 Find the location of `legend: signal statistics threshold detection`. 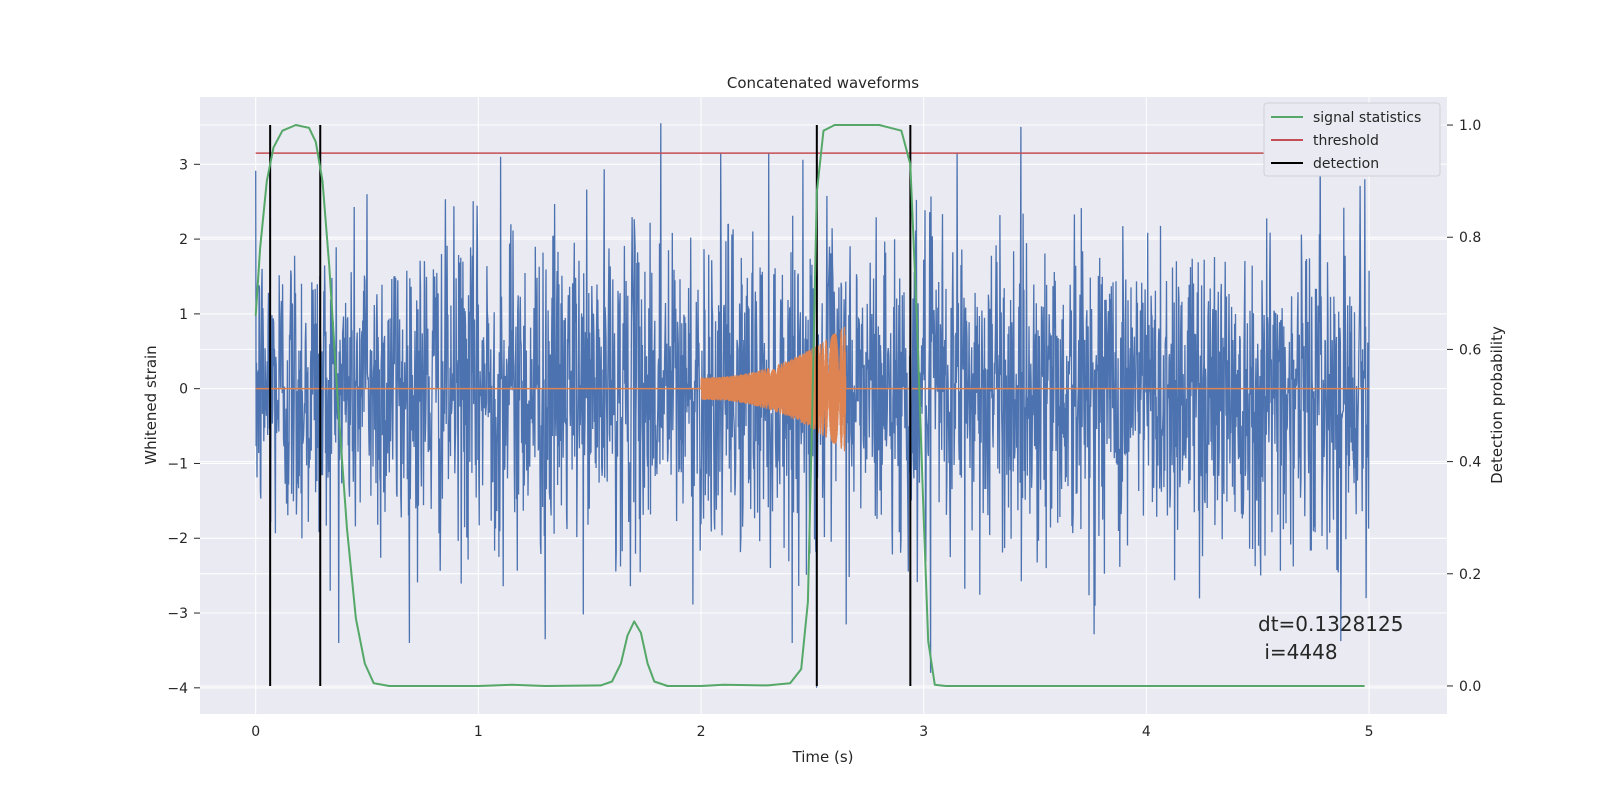

legend: signal statistics threshold detection is located at coordinates (1352, 139).